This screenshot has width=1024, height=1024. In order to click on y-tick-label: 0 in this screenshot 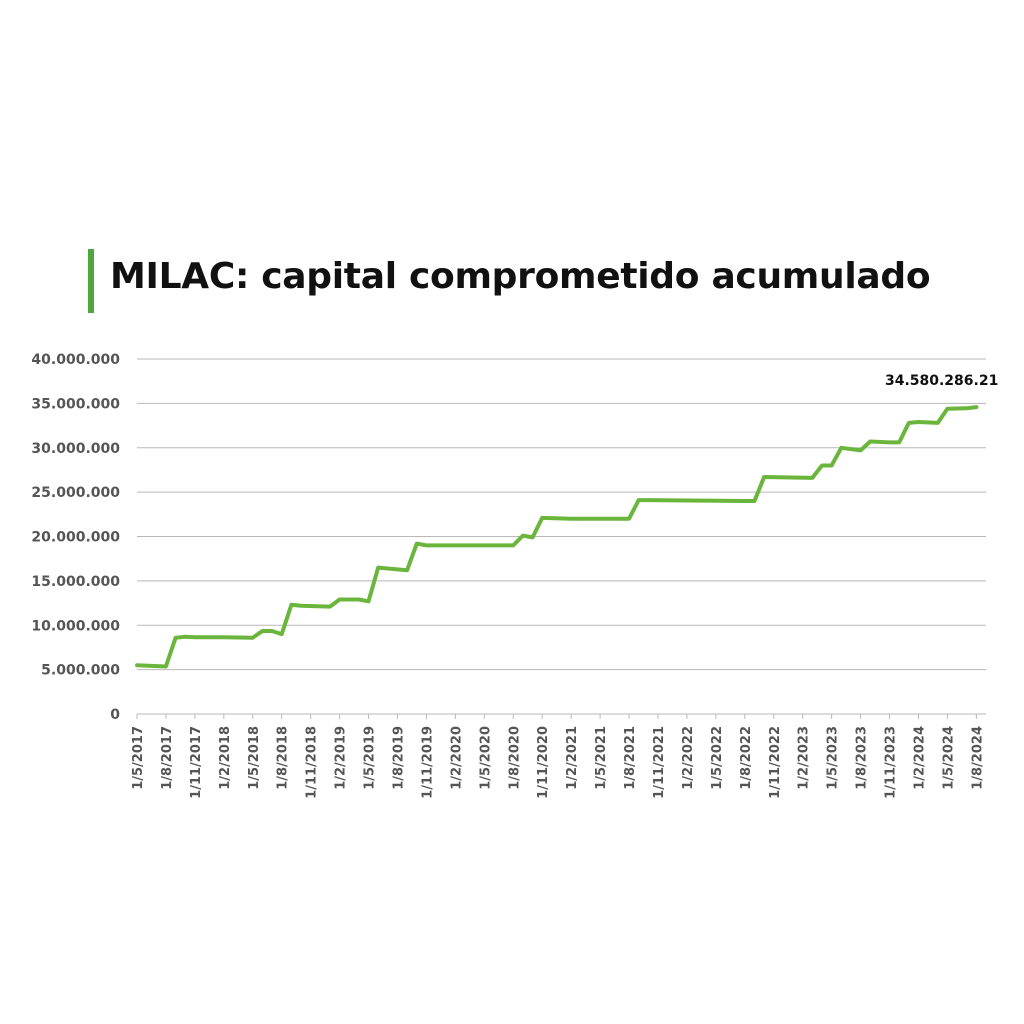, I will do `click(115, 715)`.